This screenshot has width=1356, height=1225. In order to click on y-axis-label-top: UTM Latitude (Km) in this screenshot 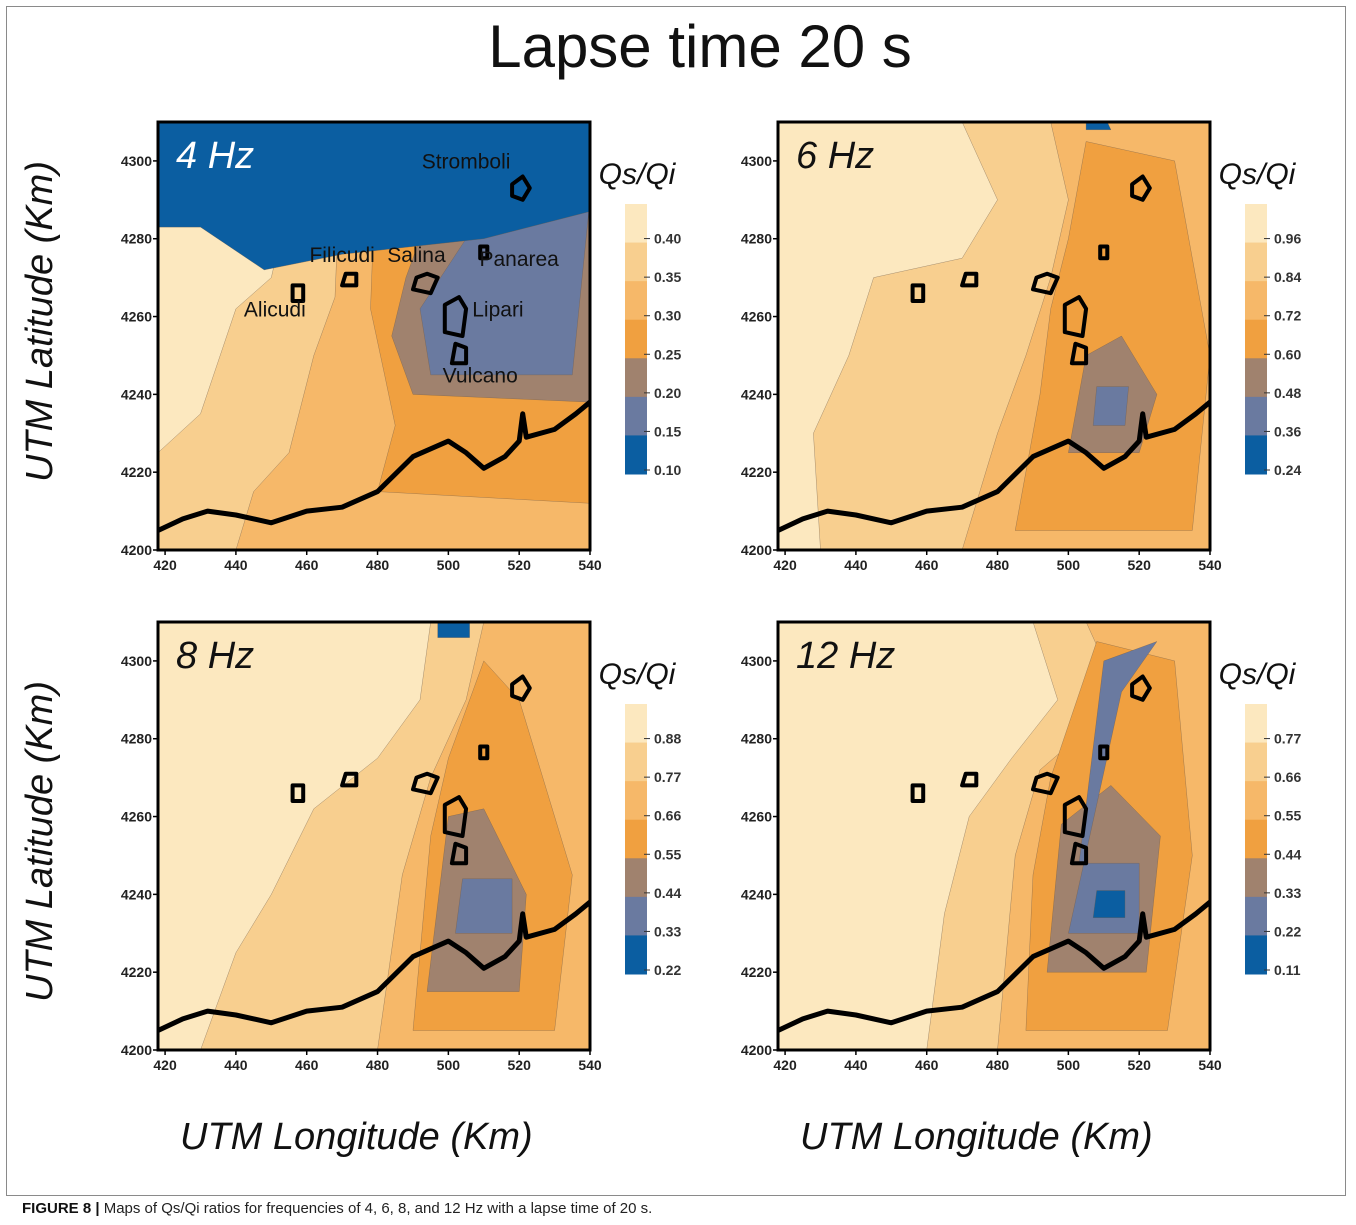, I will do `click(39, 321)`.